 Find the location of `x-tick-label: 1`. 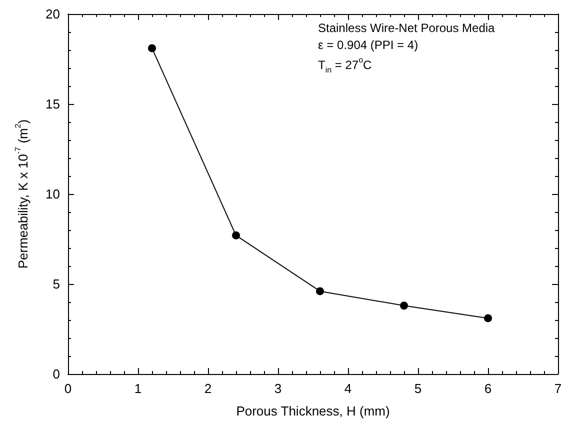

x-tick-label: 1 is located at coordinates (138, 388).